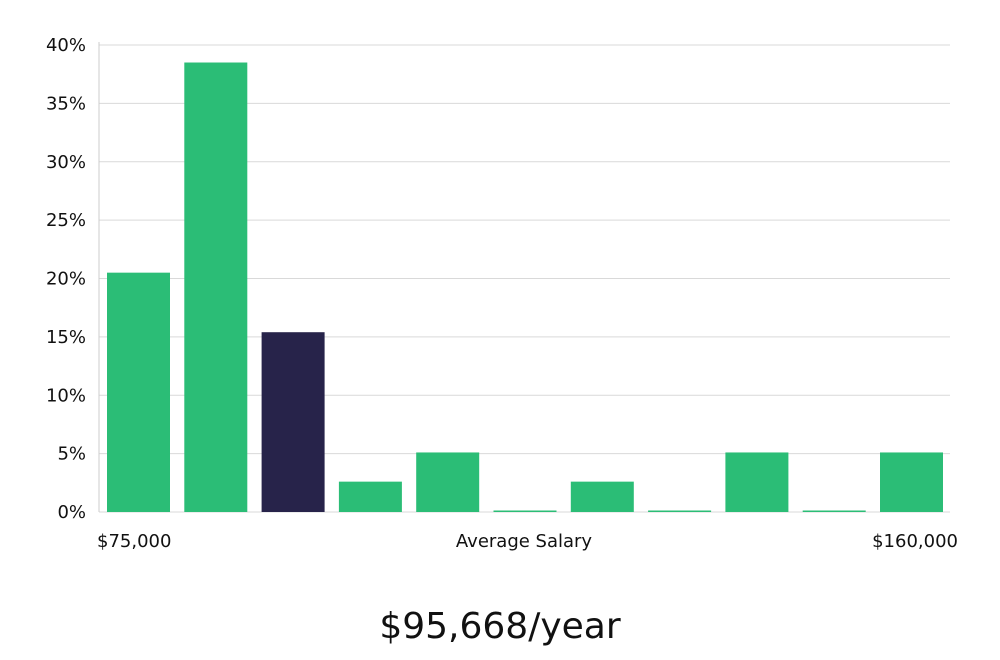  Describe the element at coordinates (915, 541) in the screenshot. I see `x-tick-label-right: $160,000` at that location.